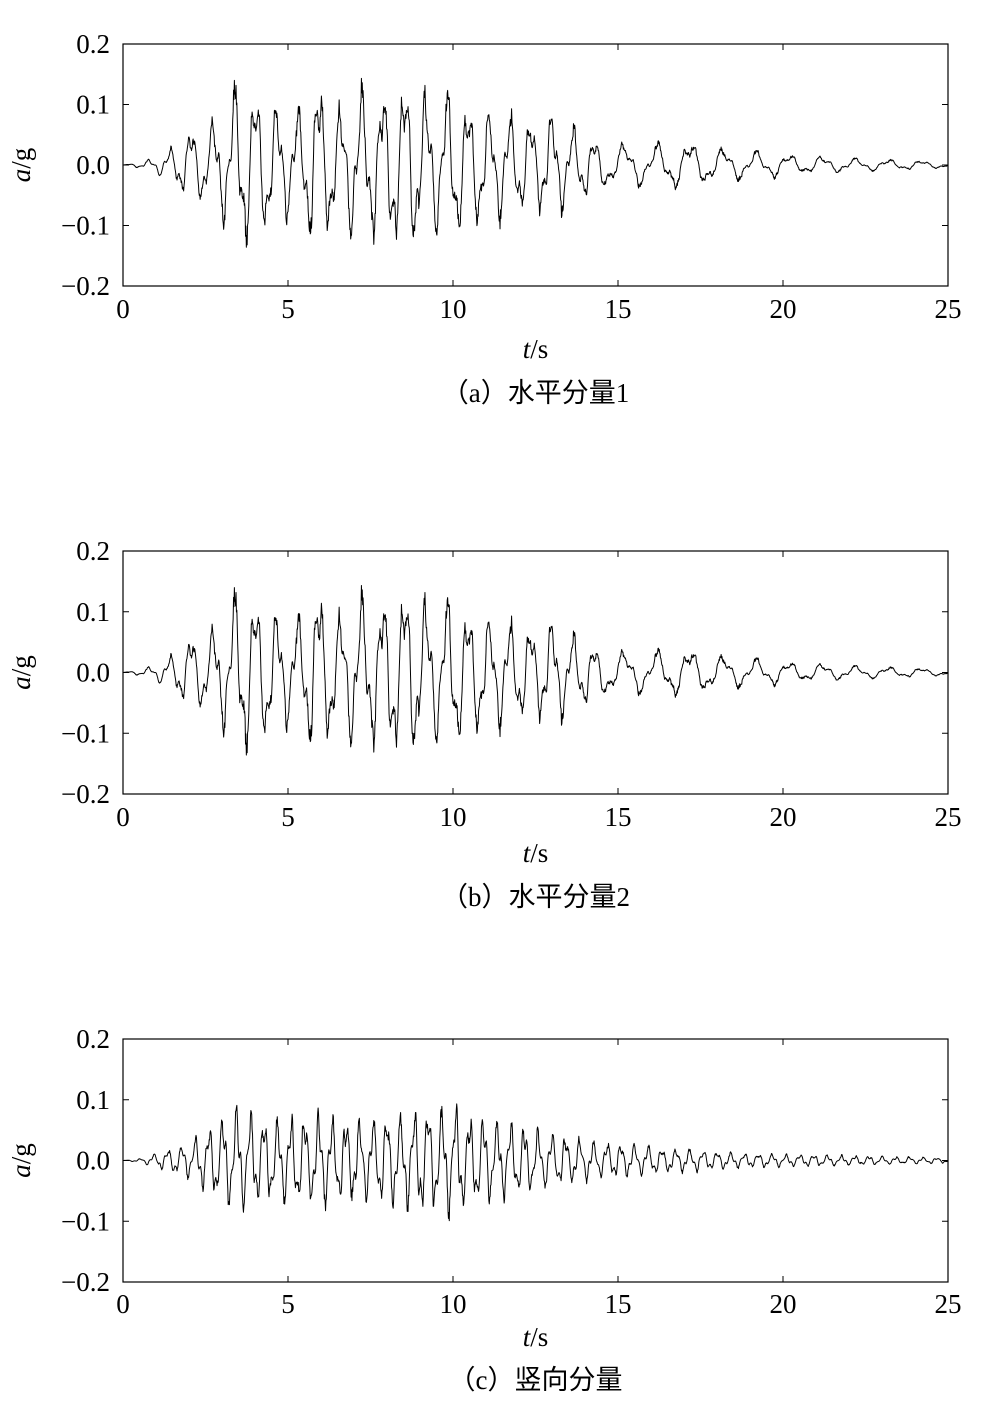 The image size is (986, 1417). What do you see at coordinates (535, 897) in the screenshot?
I see `panel-caption: （b）水平分量2` at bounding box center [535, 897].